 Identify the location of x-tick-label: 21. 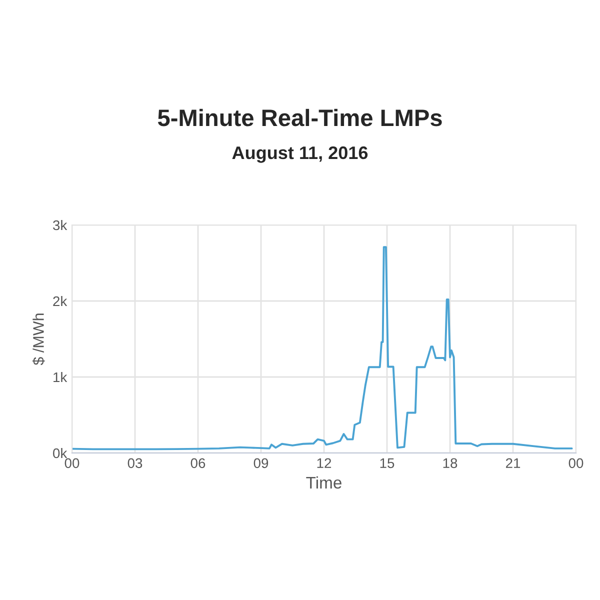
(513, 463).